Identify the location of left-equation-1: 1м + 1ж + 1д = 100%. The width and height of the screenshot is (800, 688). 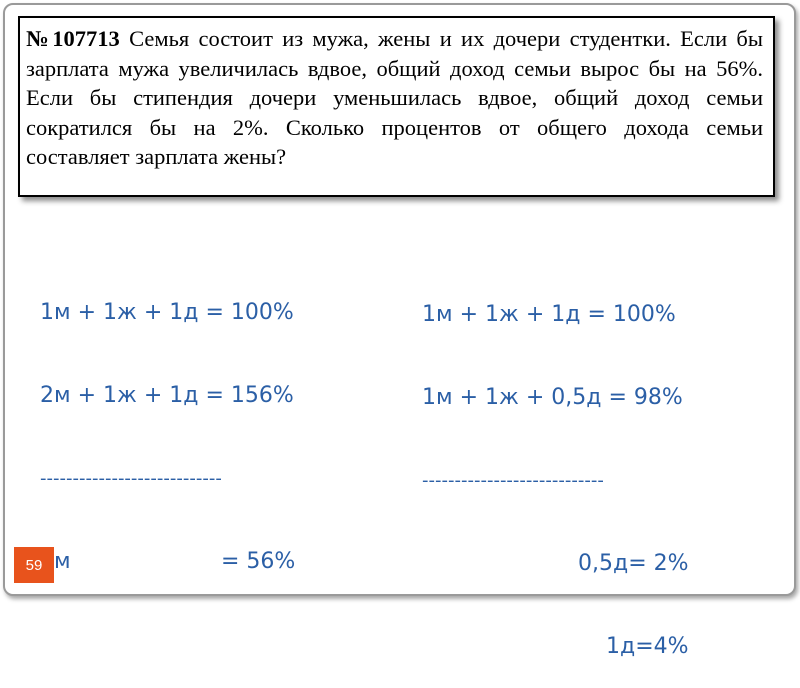
(167, 312).